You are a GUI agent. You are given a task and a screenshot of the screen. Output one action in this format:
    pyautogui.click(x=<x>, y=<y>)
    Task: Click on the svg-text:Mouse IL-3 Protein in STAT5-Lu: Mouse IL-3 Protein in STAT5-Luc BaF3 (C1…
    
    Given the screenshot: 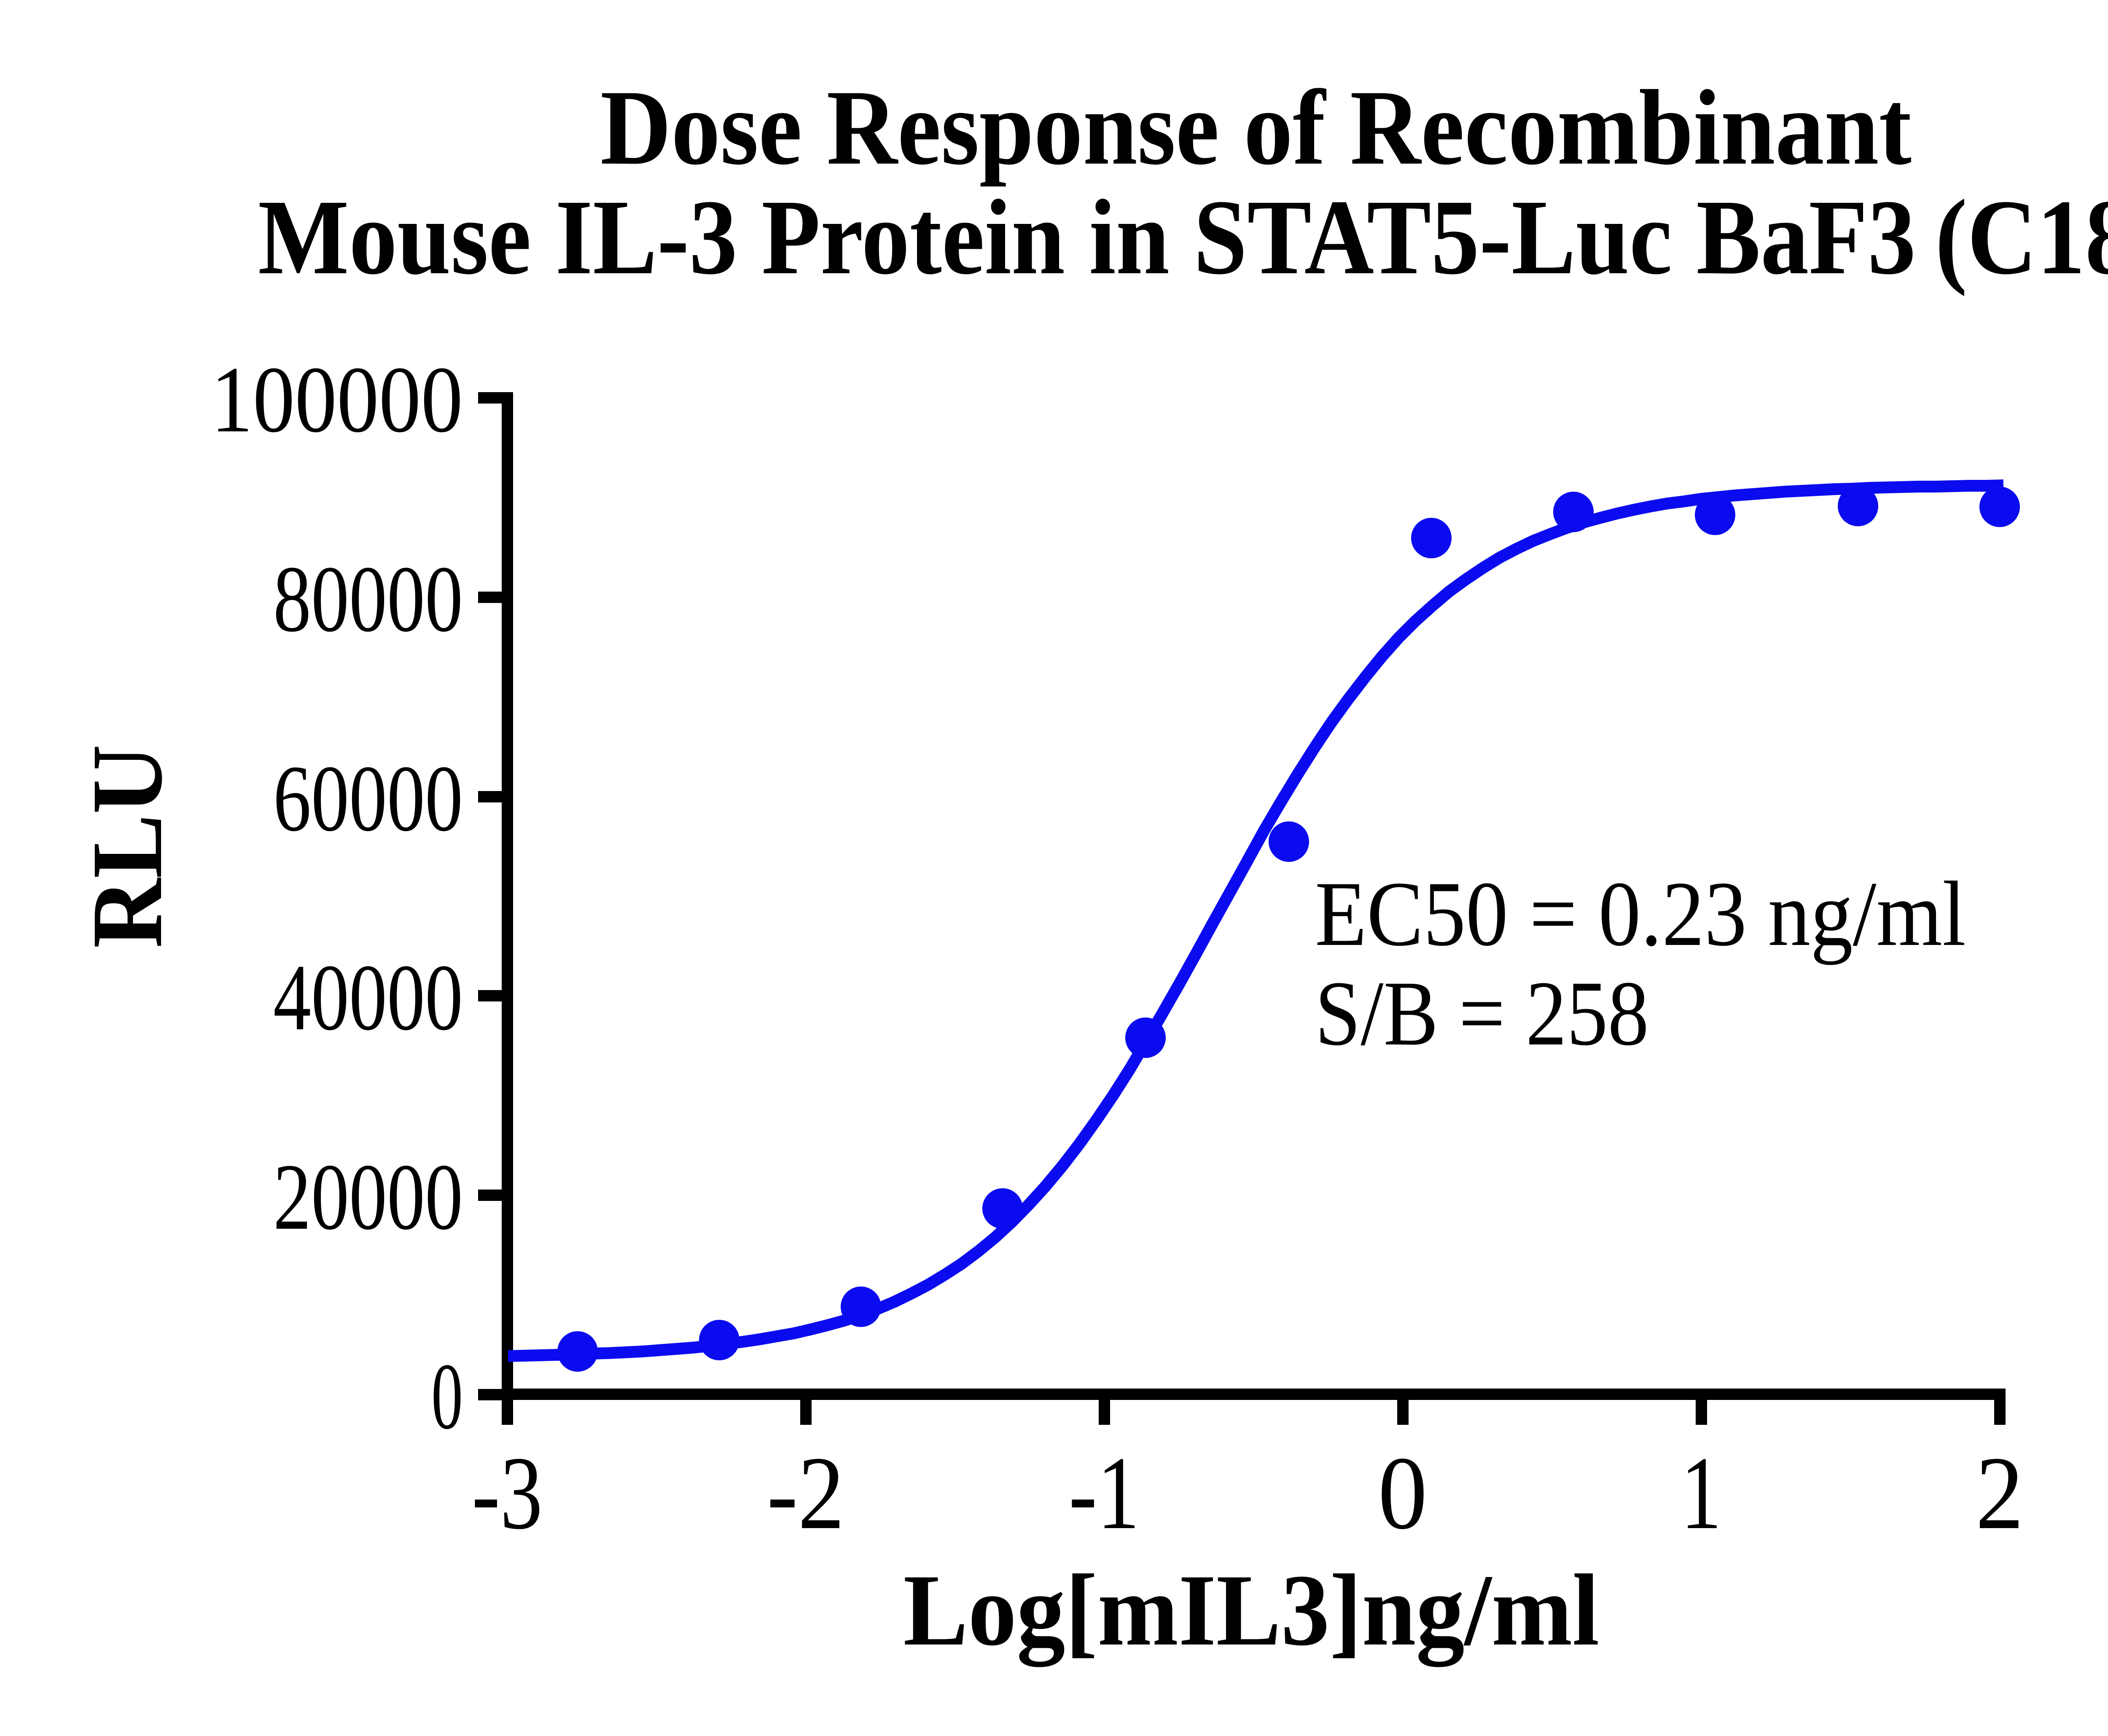 What is the action you would take?
    pyautogui.click(x=1183, y=238)
    